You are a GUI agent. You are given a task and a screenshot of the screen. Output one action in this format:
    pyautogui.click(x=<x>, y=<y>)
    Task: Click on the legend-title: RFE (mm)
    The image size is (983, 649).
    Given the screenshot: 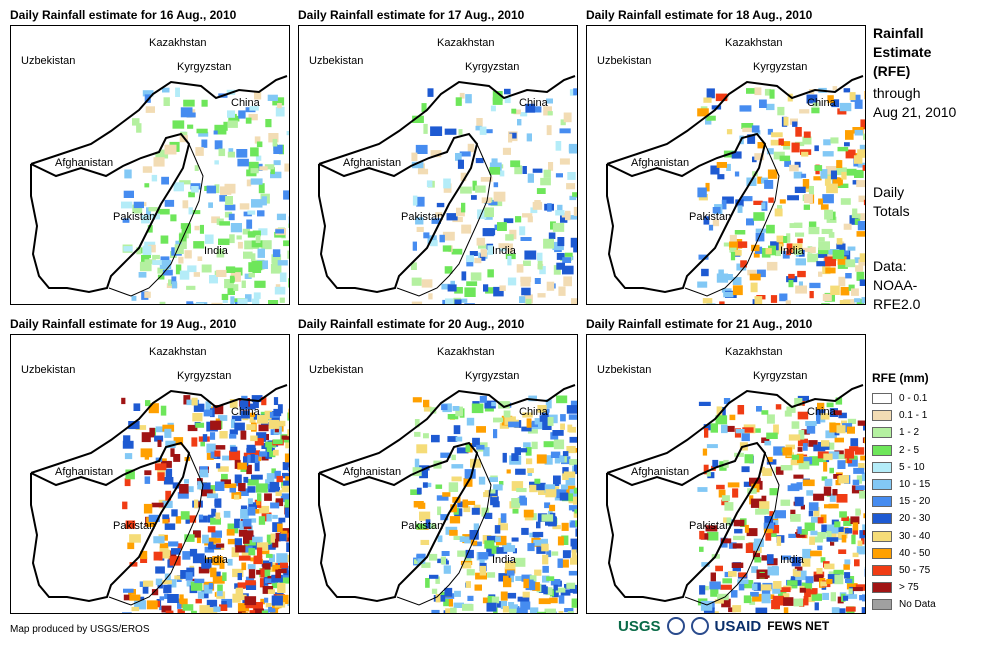 What is the action you would take?
    pyautogui.click(x=900, y=378)
    